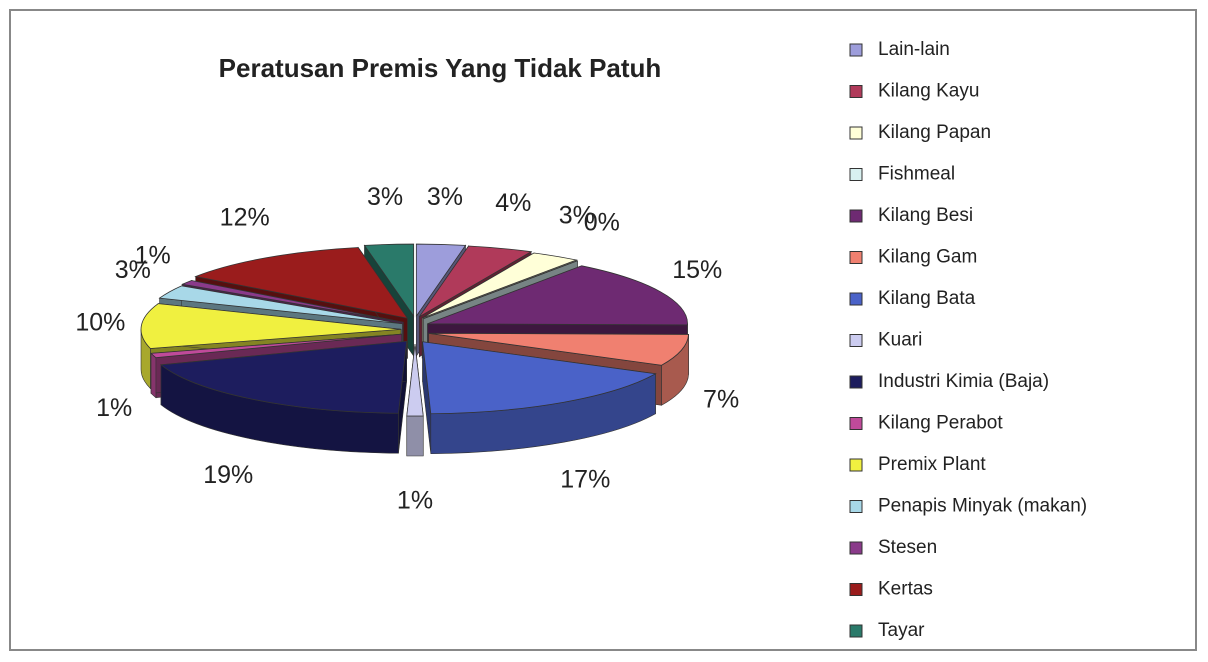 This screenshot has height=662, width=1208. I want to click on legend-label: Fishmeal, so click(916, 174).